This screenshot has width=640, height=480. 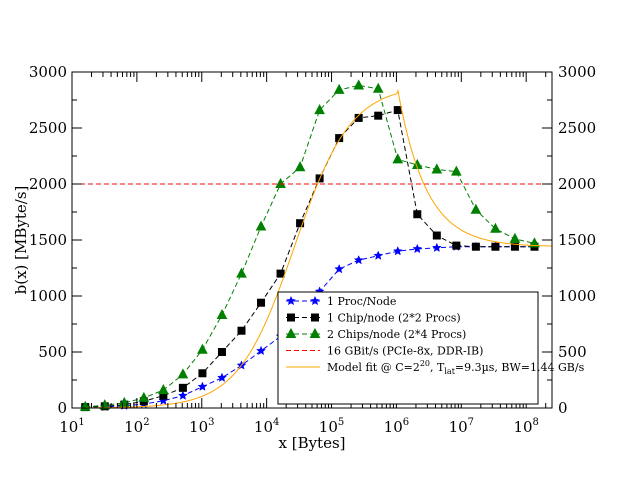 What do you see at coordinates (577, 240) in the screenshot?
I see `y-tick-label-right: 1500` at bounding box center [577, 240].